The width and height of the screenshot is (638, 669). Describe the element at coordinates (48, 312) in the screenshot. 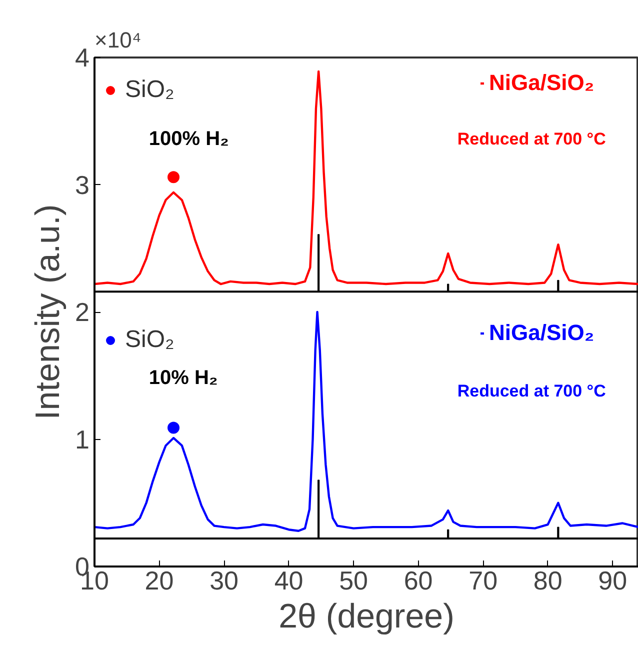

I see `y-axis-title: Intensity (a.u.)` at that location.